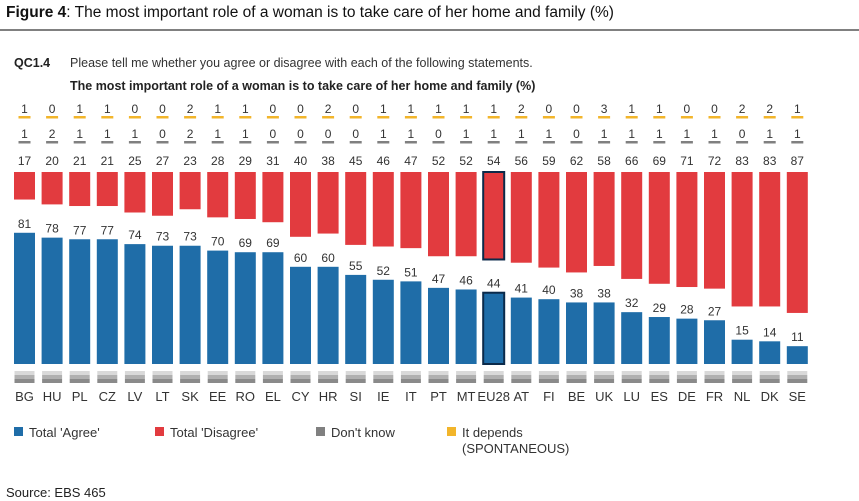 This screenshot has width=859, height=501. Describe the element at coordinates (190, 161) in the screenshot. I see `disagree-label: 23` at that location.